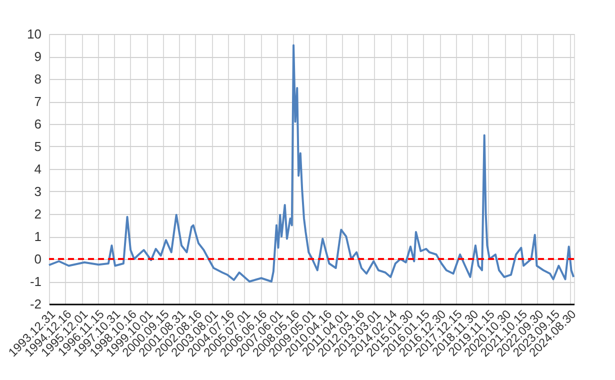  I want to click on y-tick-label: 5, so click(38, 146).